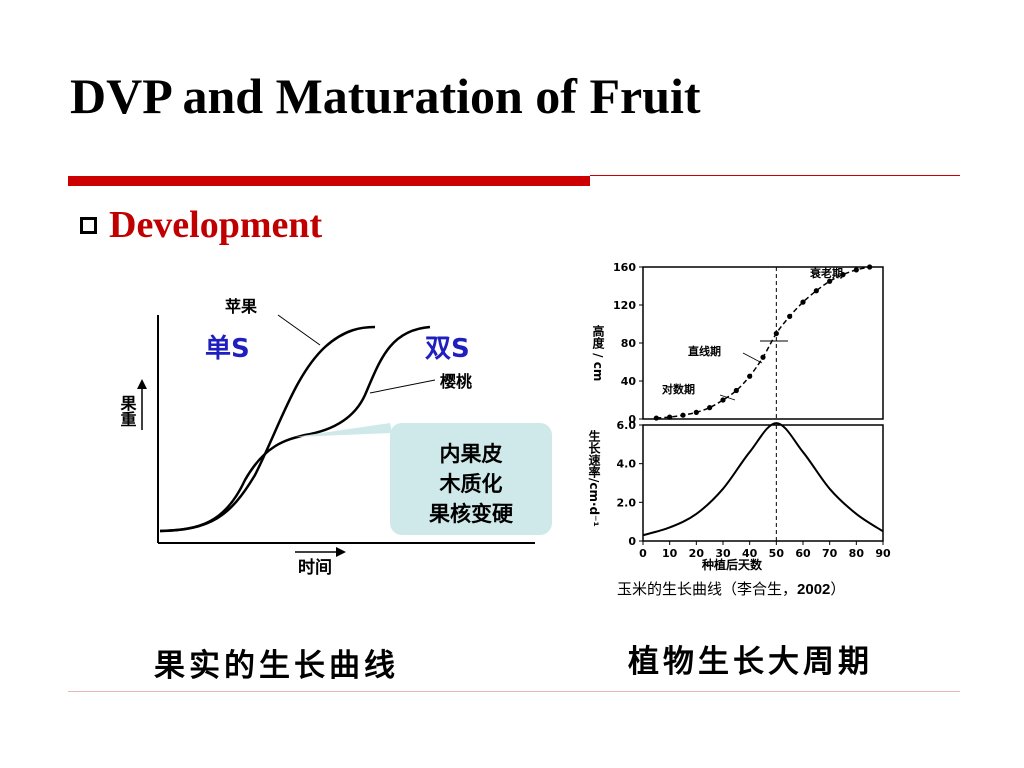 The image size is (1024, 768). I want to click on day-tick-label: 60, so click(803, 553).